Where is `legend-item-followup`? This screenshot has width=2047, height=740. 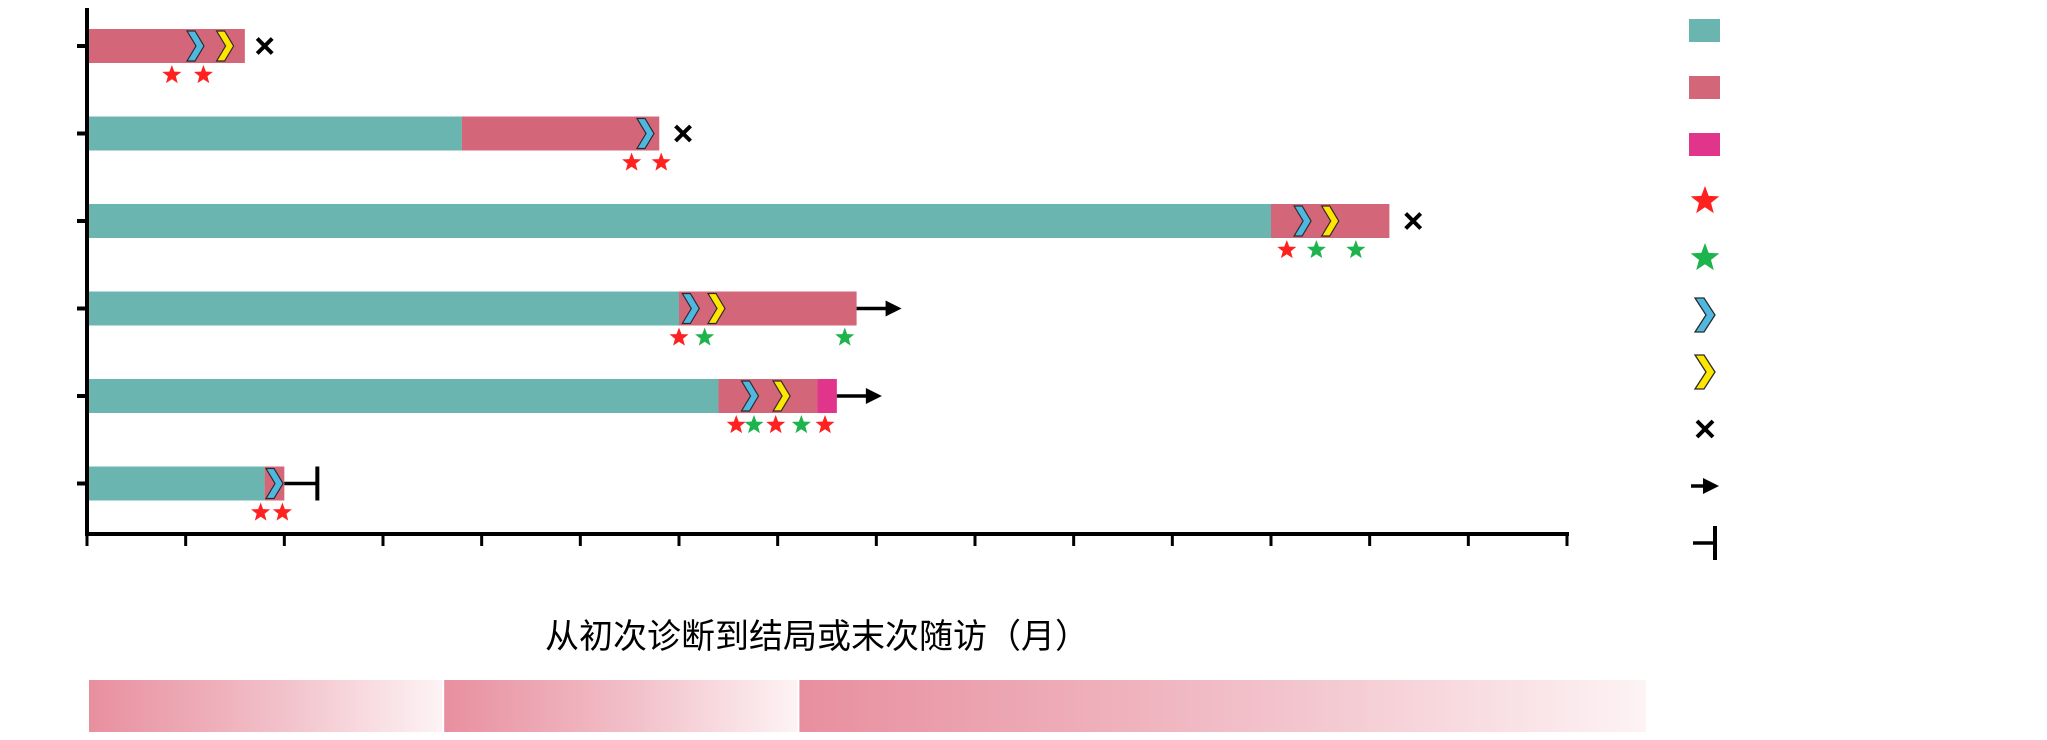 legend-item-followup is located at coordinates (1705, 486).